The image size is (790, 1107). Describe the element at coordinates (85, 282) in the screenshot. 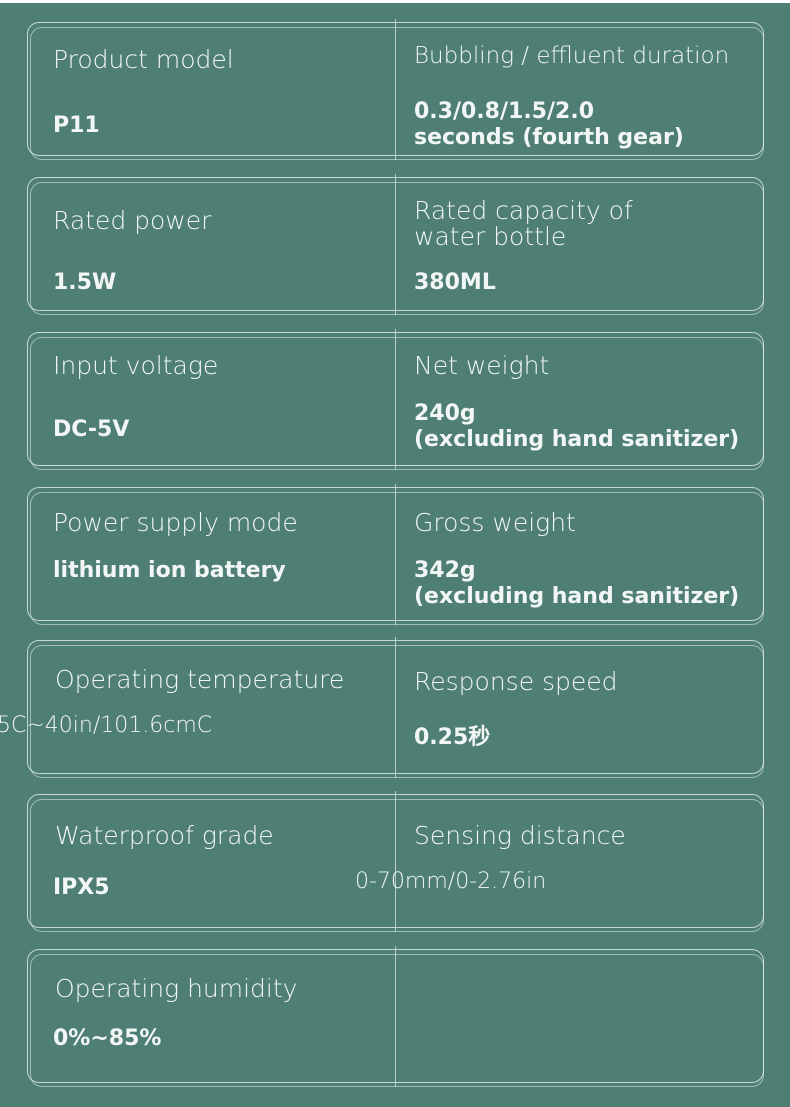

I see `spec-value: 1.5W` at that location.